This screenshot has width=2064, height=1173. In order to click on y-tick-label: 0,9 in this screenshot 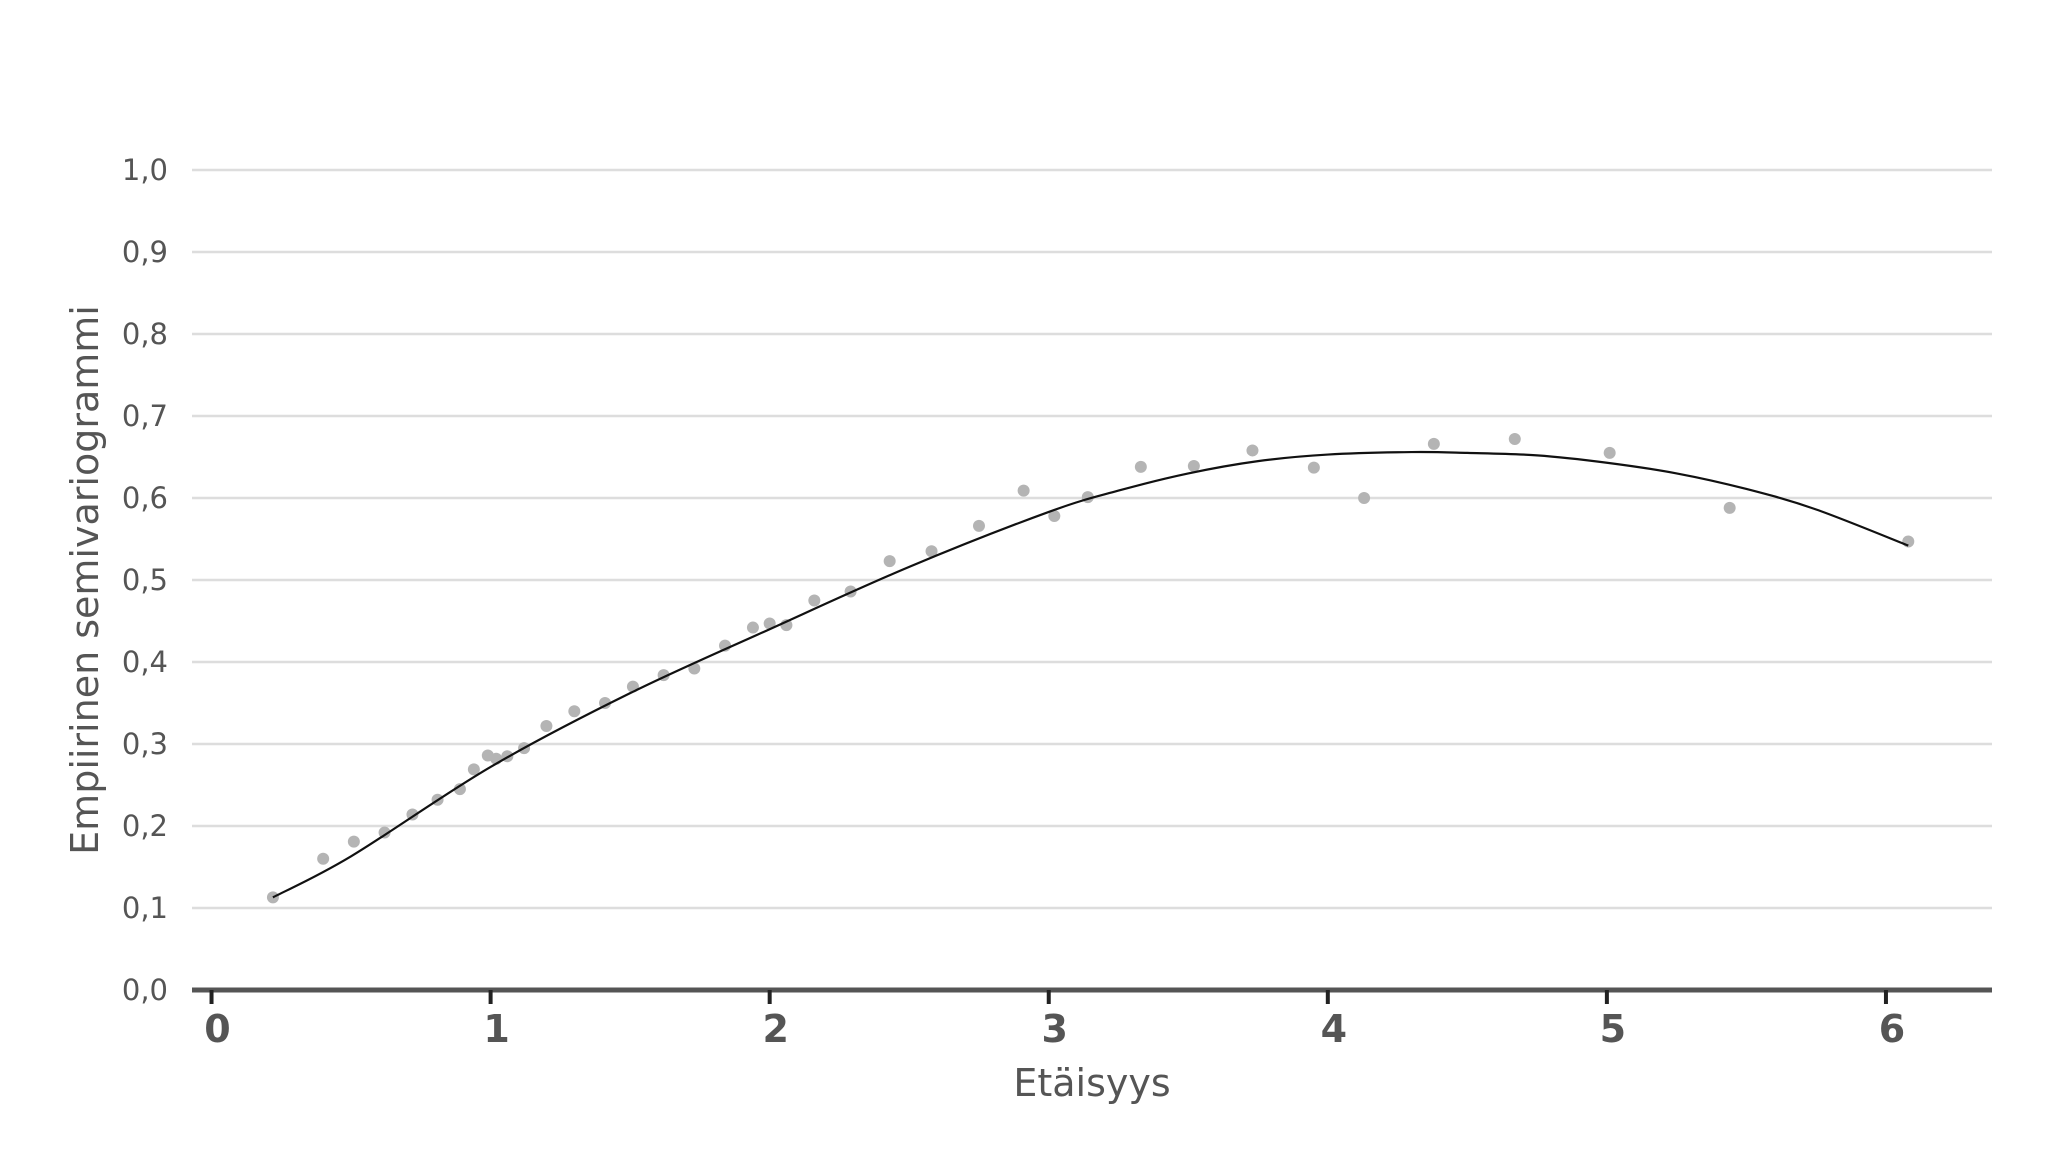, I will do `click(145, 252)`.